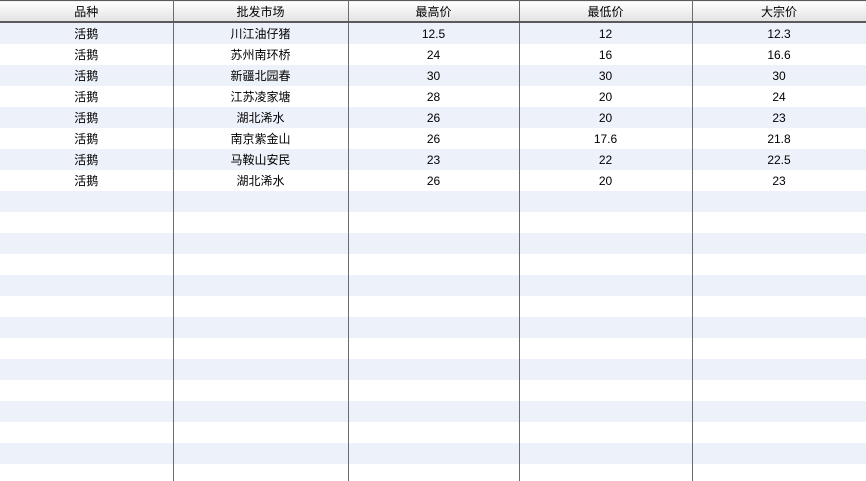 This screenshot has width=866, height=481. I want to click on table-header: 品种 批发市场 最高价 最低价 大宗价, so click(433, 11).